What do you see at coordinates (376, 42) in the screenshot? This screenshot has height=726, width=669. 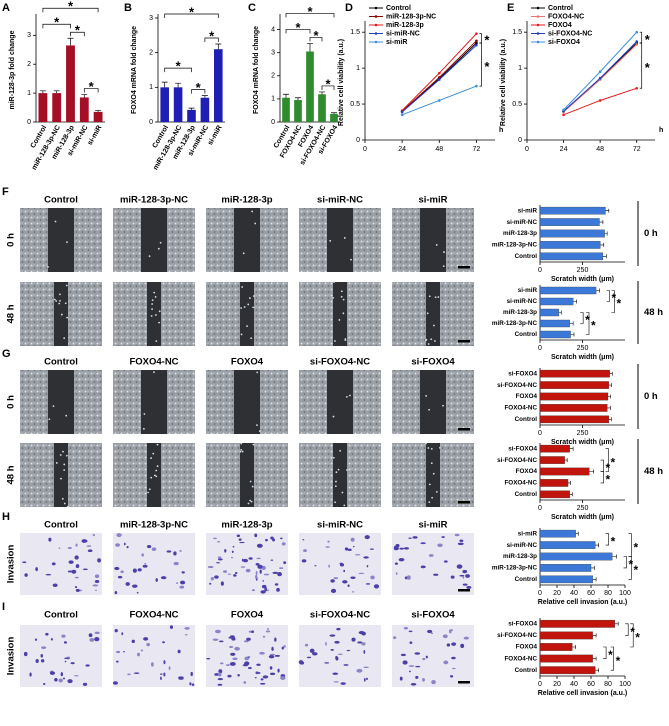 I see `legend-marker` at bounding box center [376, 42].